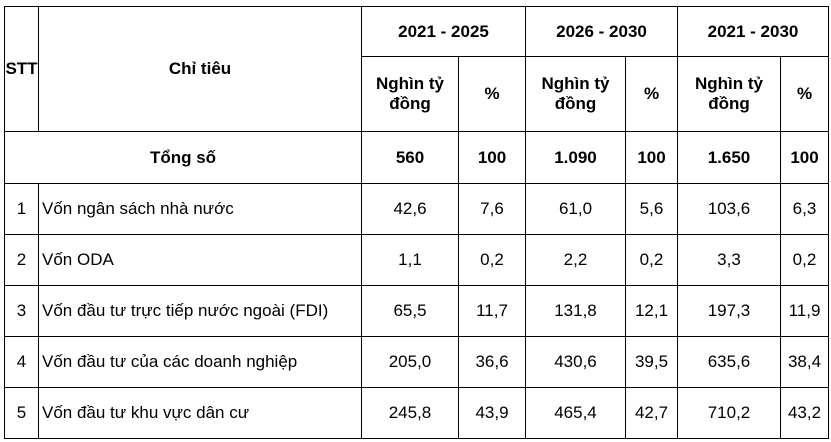 The width and height of the screenshot is (831, 442). I want to click on row-value: 7,6, so click(492, 209).